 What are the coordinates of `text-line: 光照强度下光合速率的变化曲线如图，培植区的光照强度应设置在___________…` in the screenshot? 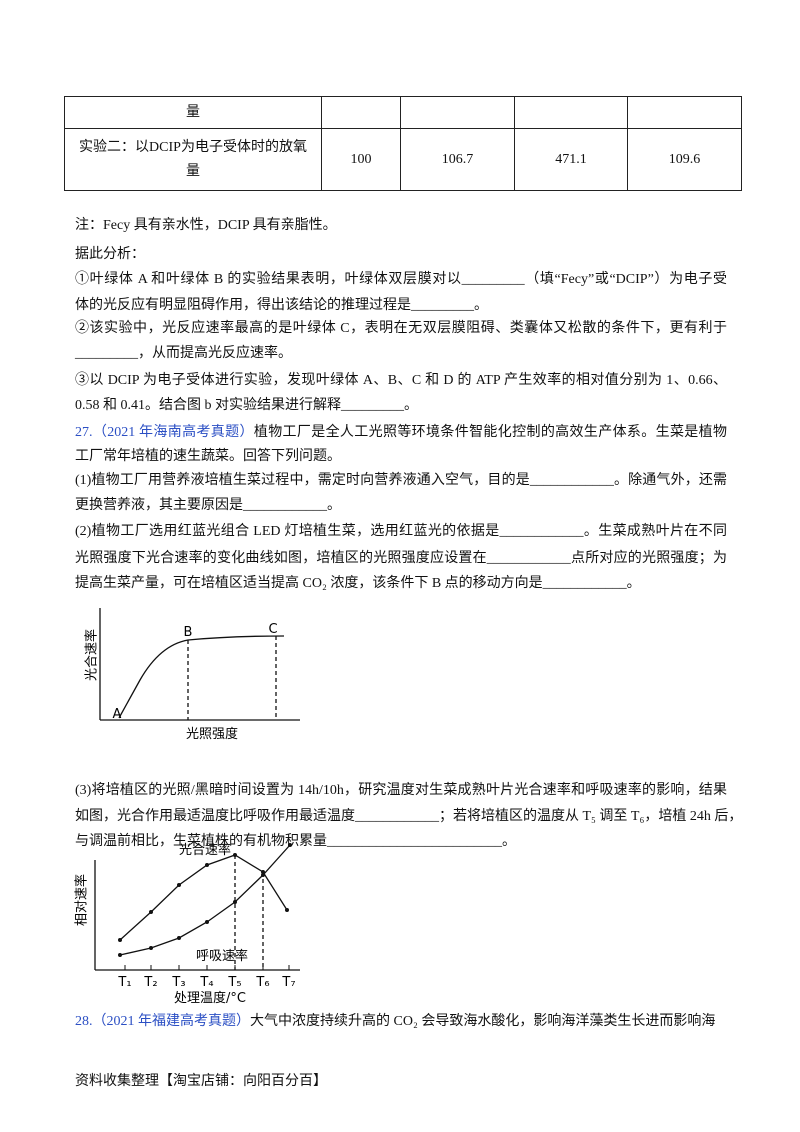 It's located at (401, 558).